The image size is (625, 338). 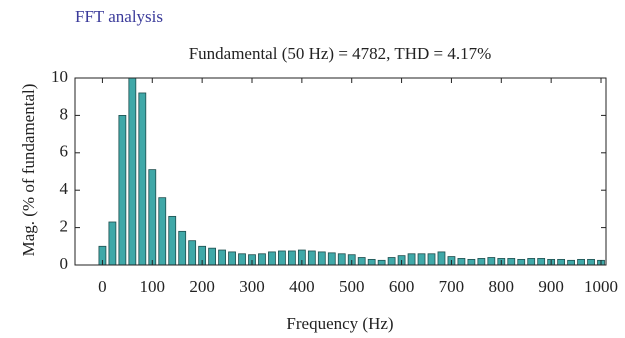 I want to click on y-tick-label: 8, so click(x=64, y=113).